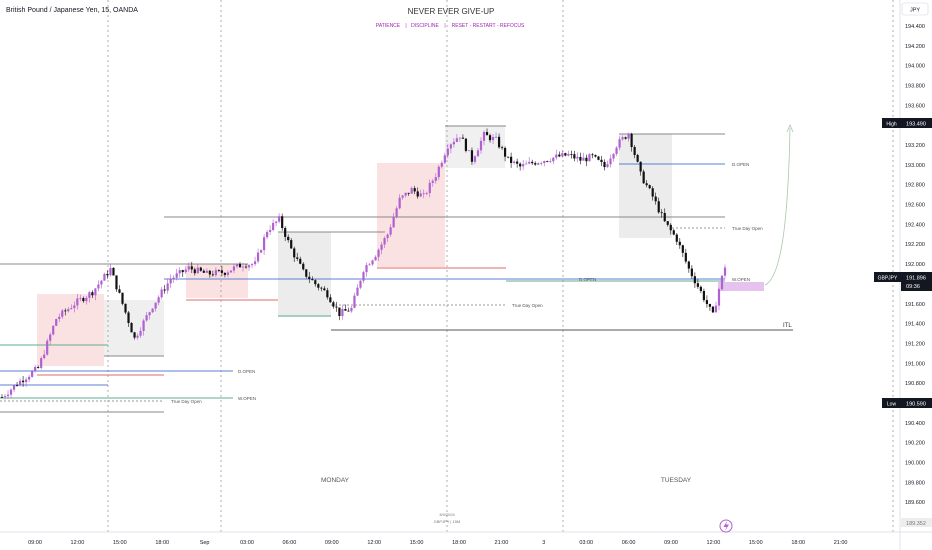  What do you see at coordinates (915, 325) in the screenshot?
I see `y-tick-label: 191.400` at bounding box center [915, 325].